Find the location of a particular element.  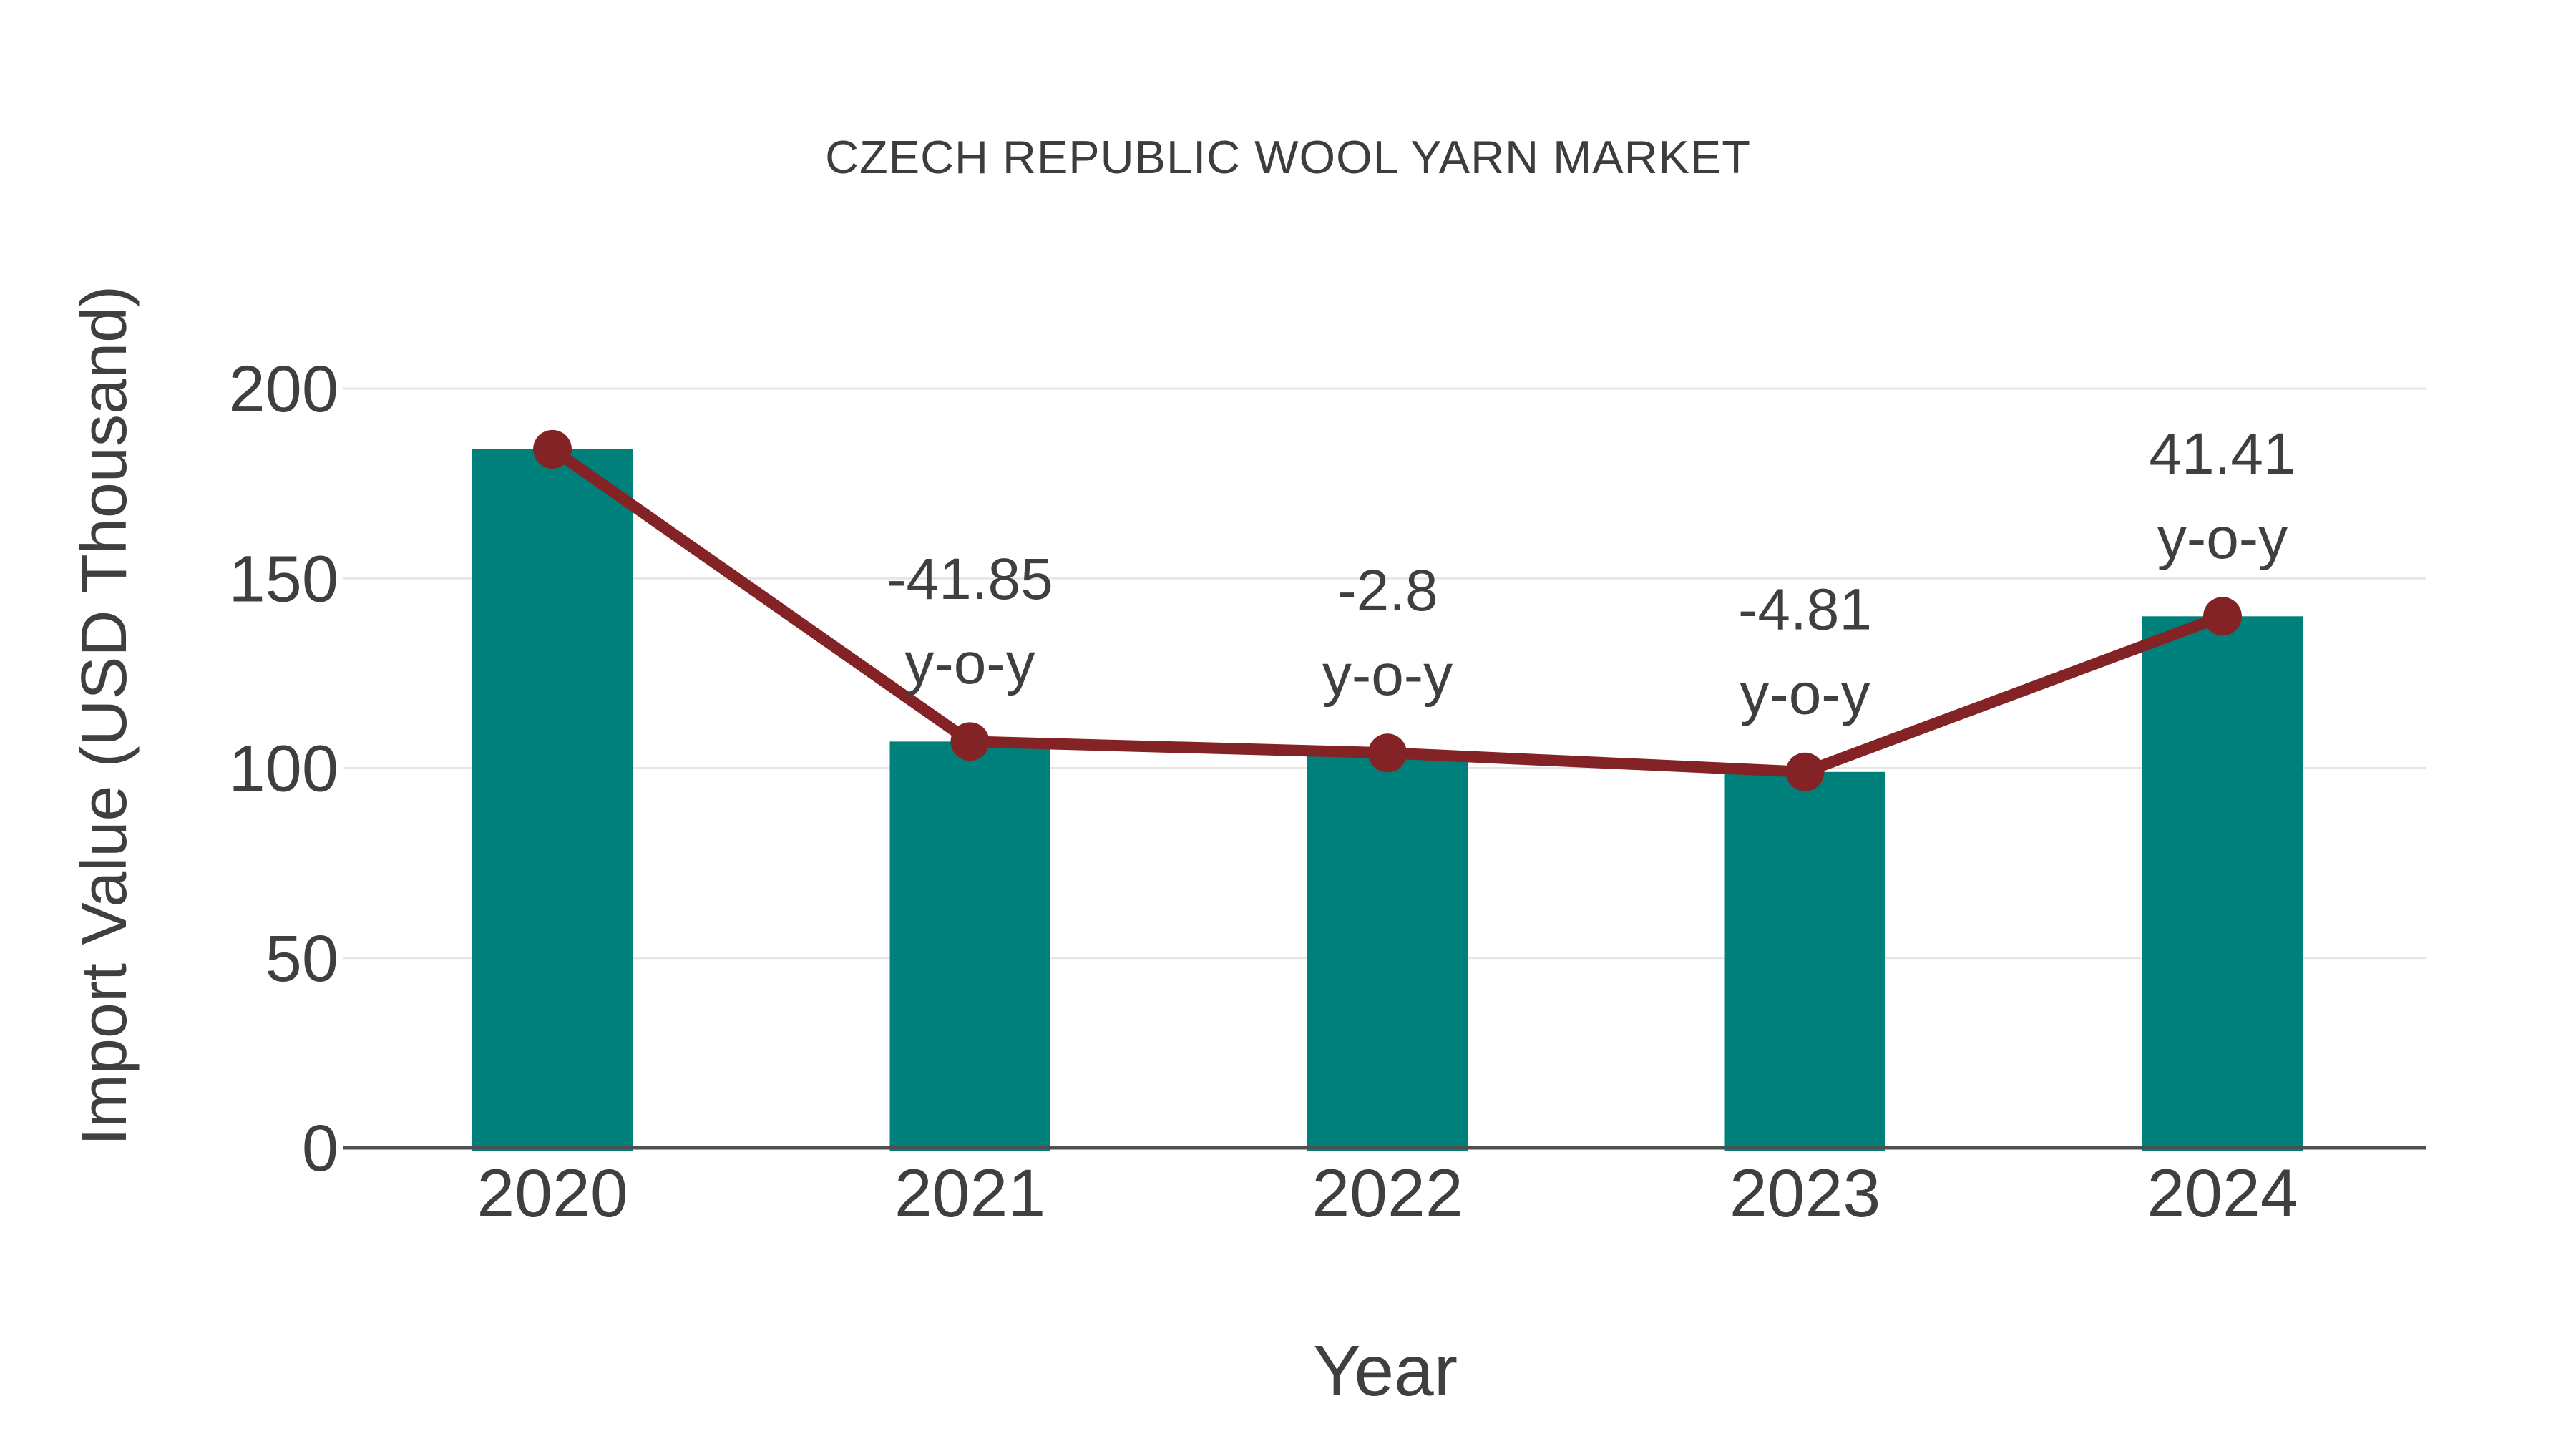

tick-labels-layer: 0 50 100 150 200 is located at coordinates (284, 769).